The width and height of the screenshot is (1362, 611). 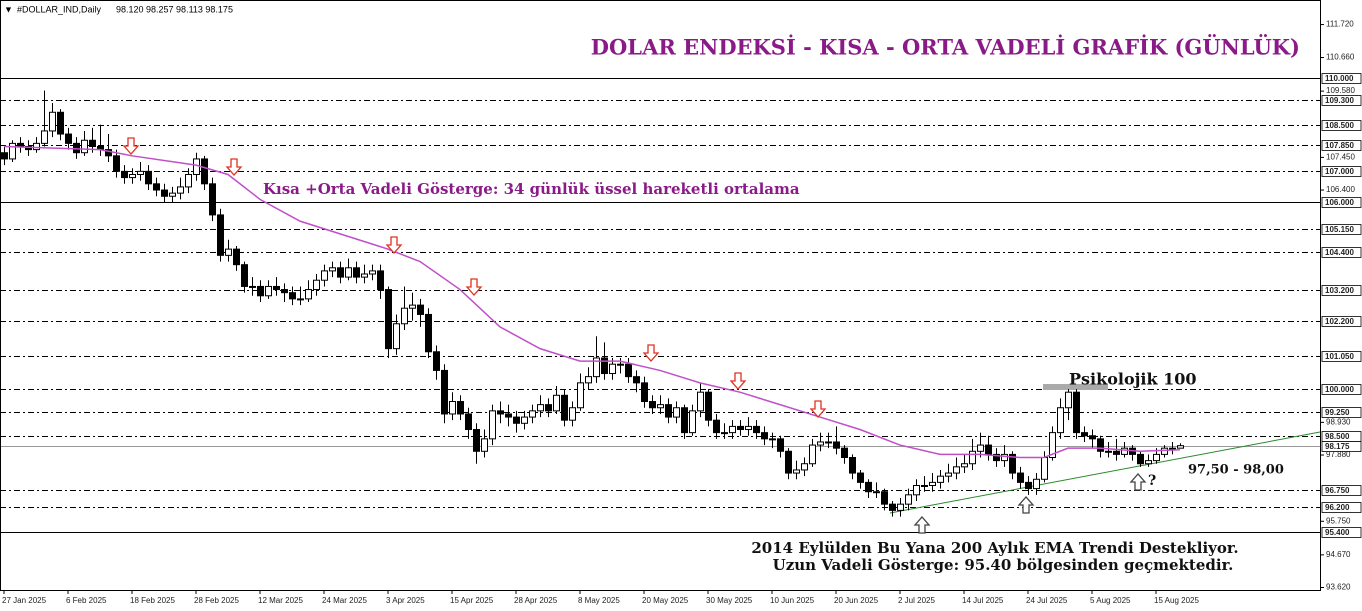 What do you see at coordinates (1337, 532) in the screenshot?
I see `level-label: 95.400` at bounding box center [1337, 532].